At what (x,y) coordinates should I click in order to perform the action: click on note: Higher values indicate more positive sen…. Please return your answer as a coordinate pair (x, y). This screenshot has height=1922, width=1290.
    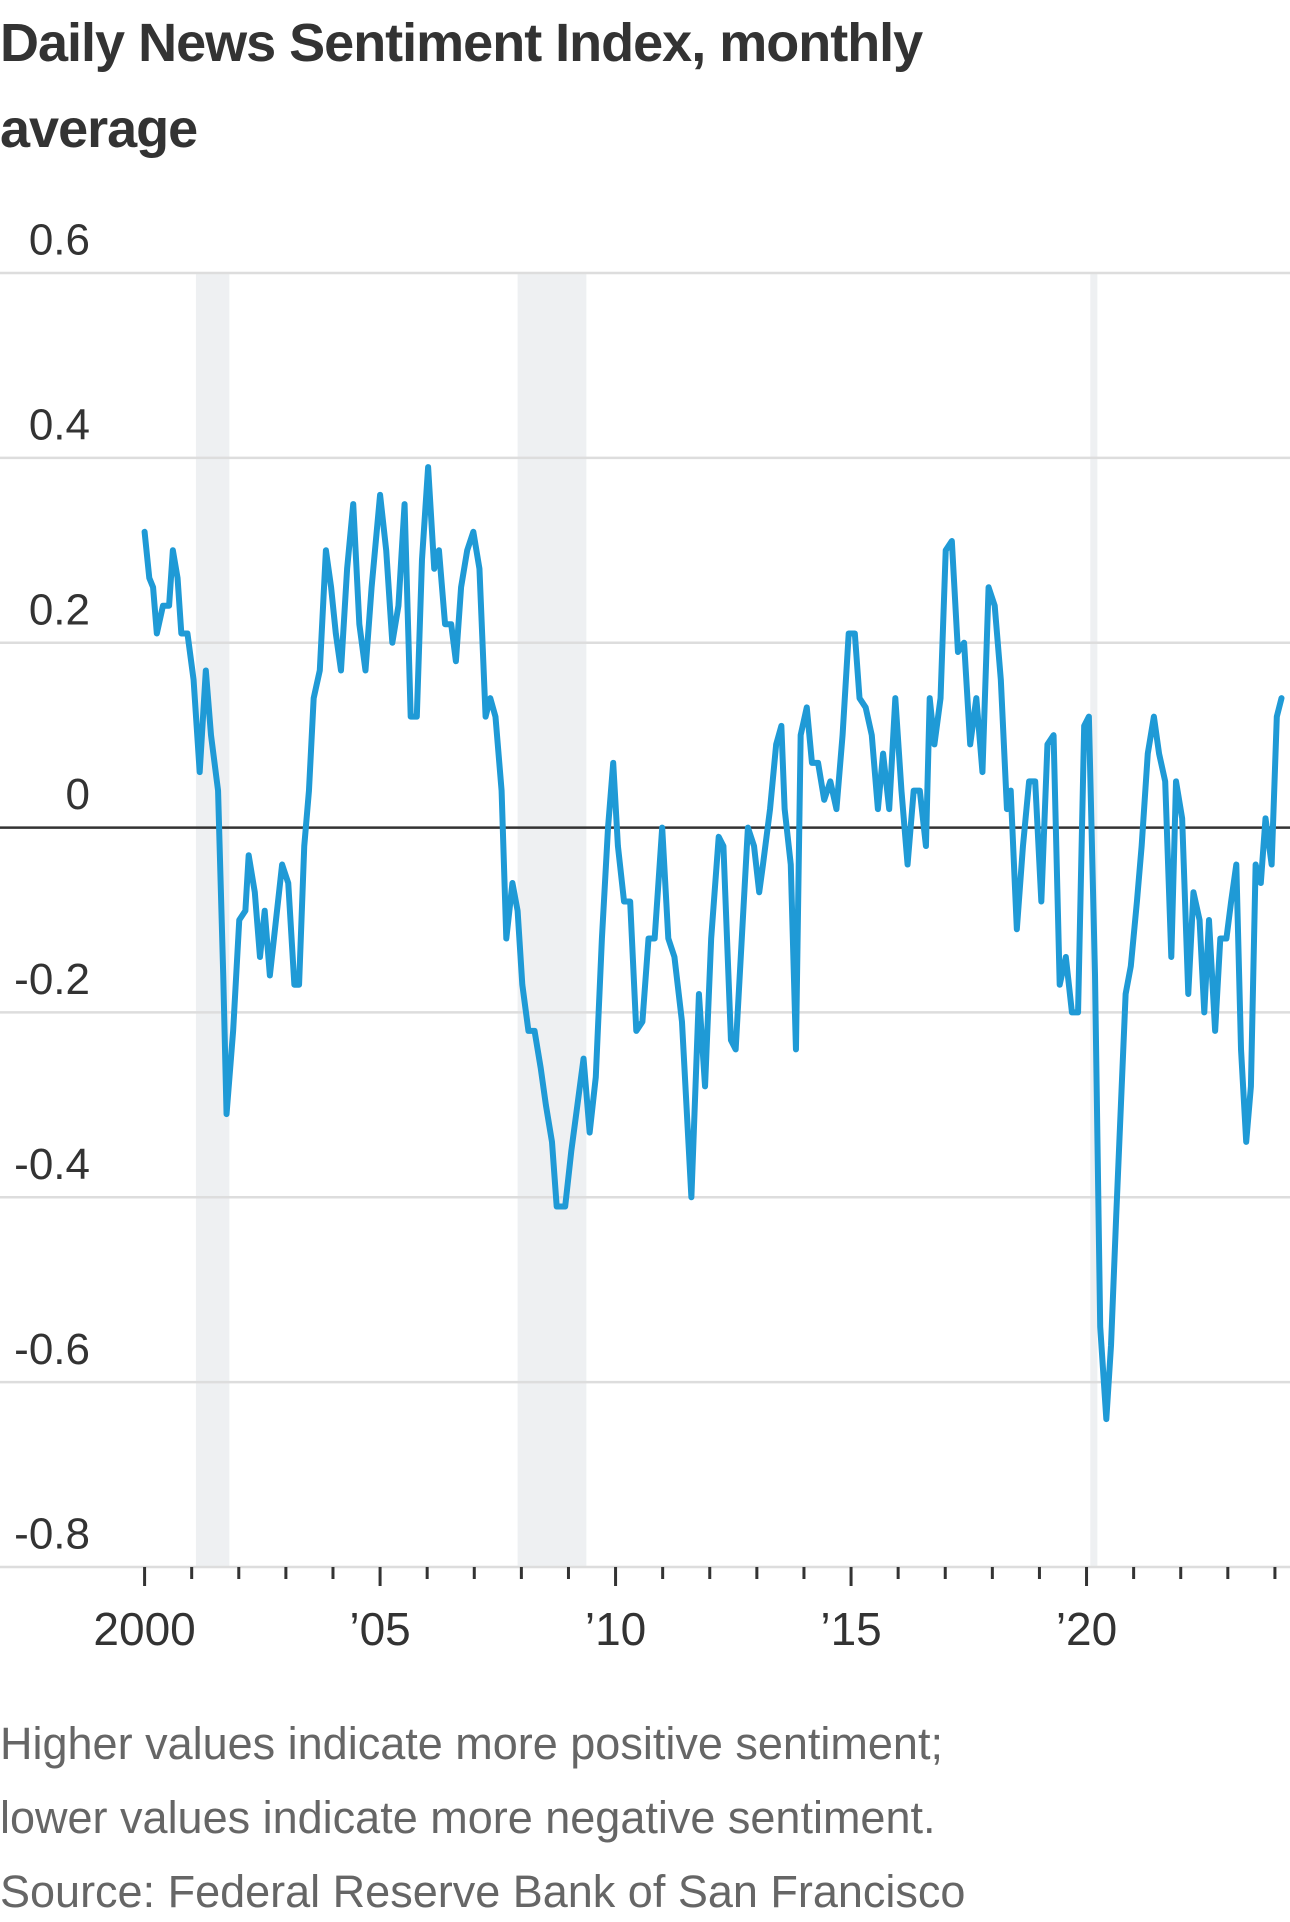
    Looking at the image, I should click on (471, 1743).